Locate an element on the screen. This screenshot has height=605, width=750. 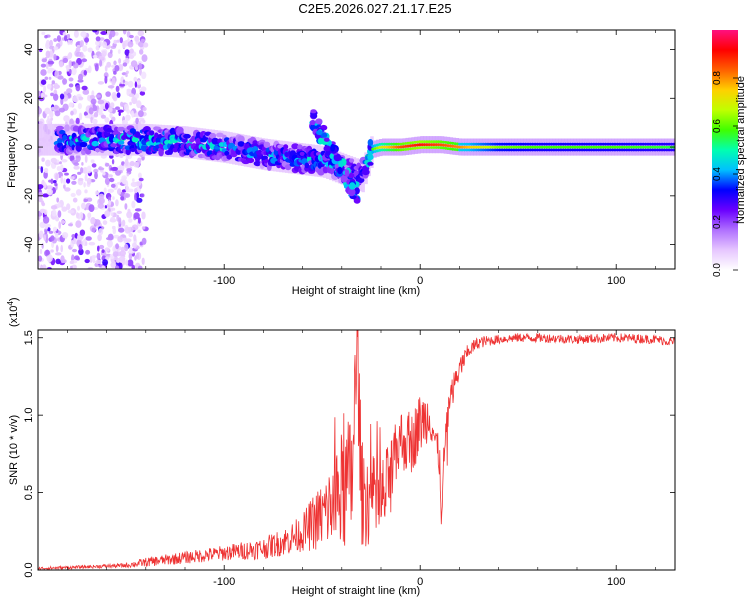
spectrogram-y-tick-label: -20 is located at coordinates (29, 196).